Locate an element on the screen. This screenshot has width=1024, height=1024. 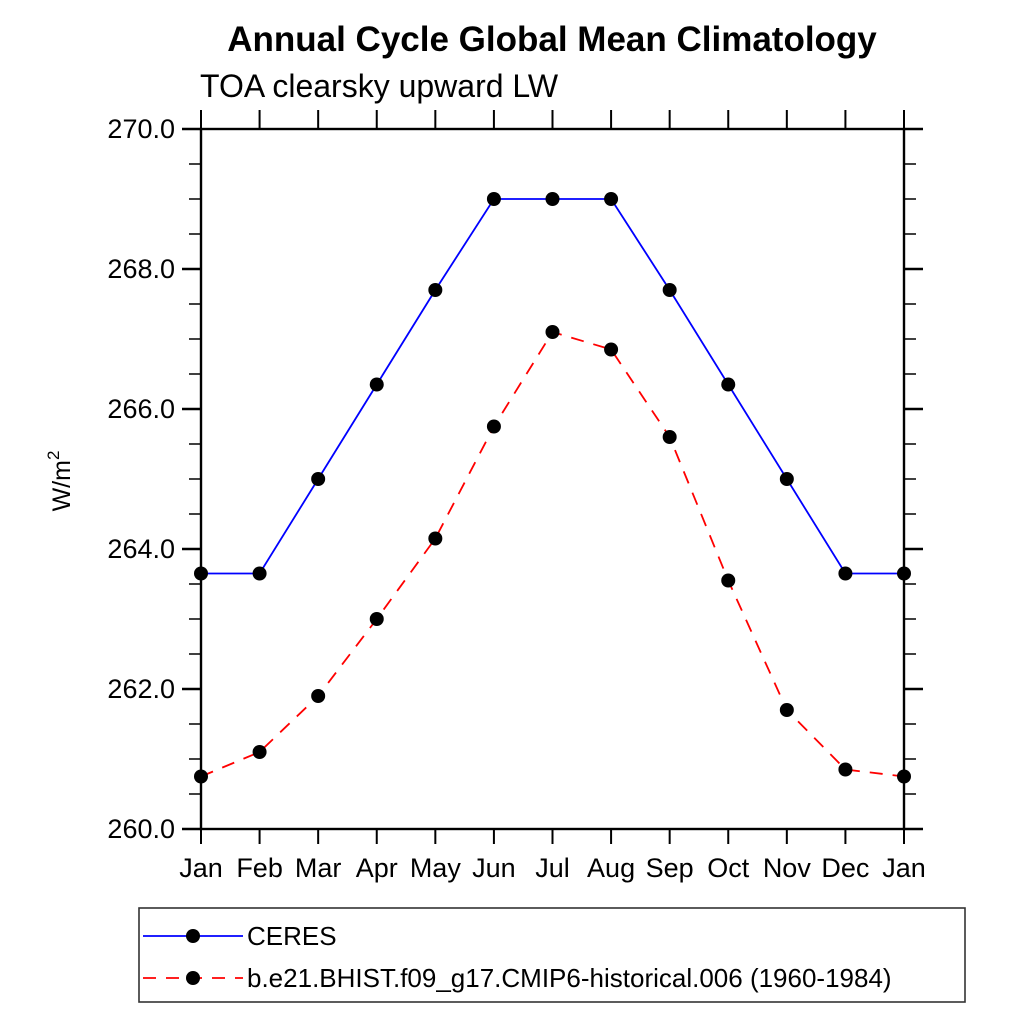
x-tick-label: Sep is located at coordinates (670, 868).